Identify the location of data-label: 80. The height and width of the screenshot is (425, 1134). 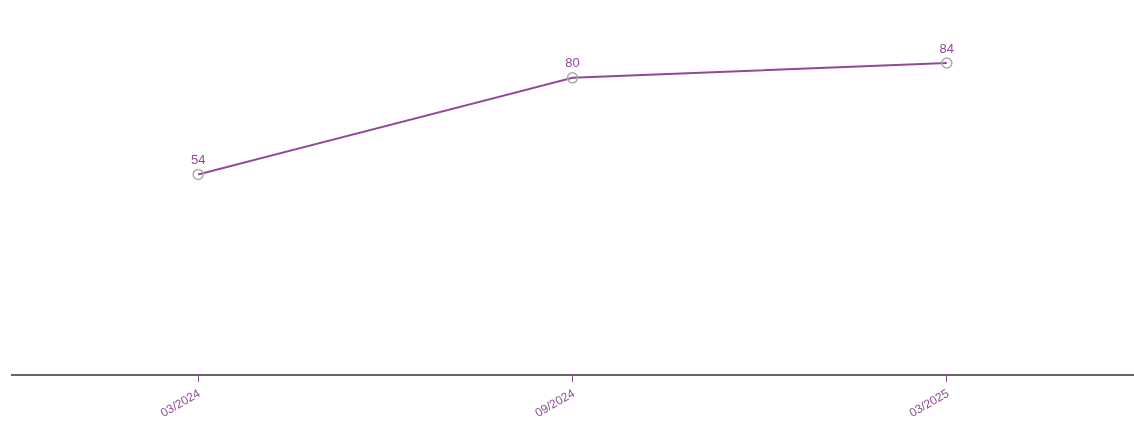
(572, 63).